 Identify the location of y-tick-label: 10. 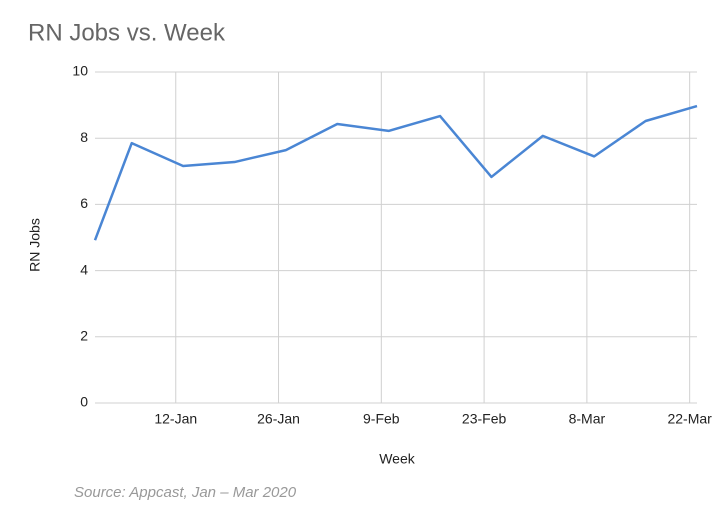
(80, 71).